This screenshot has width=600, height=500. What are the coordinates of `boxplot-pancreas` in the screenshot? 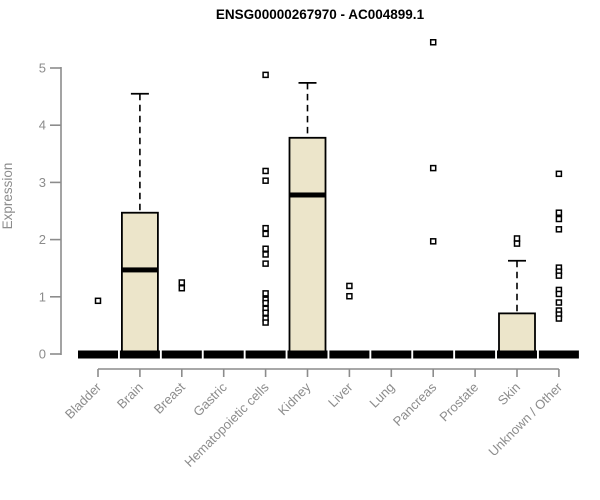 It's located at (433, 199).